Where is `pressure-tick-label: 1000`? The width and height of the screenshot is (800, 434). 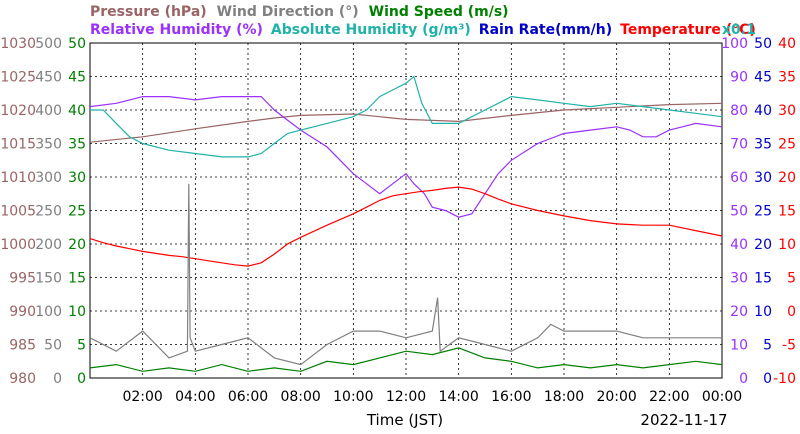
pressure-tick-label: 1000 is located at coordinates (18, 245).